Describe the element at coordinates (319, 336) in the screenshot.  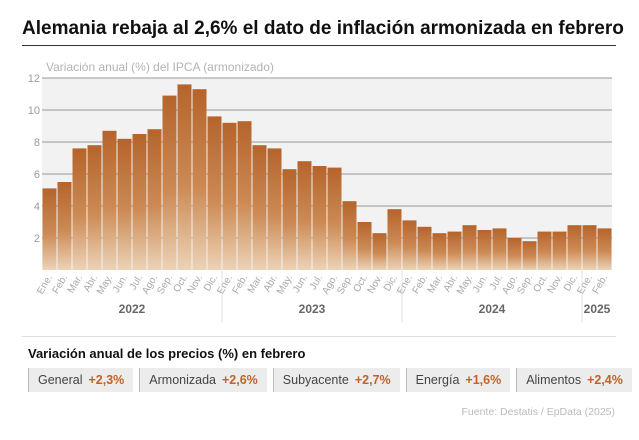
I see `section-divider` at that location.